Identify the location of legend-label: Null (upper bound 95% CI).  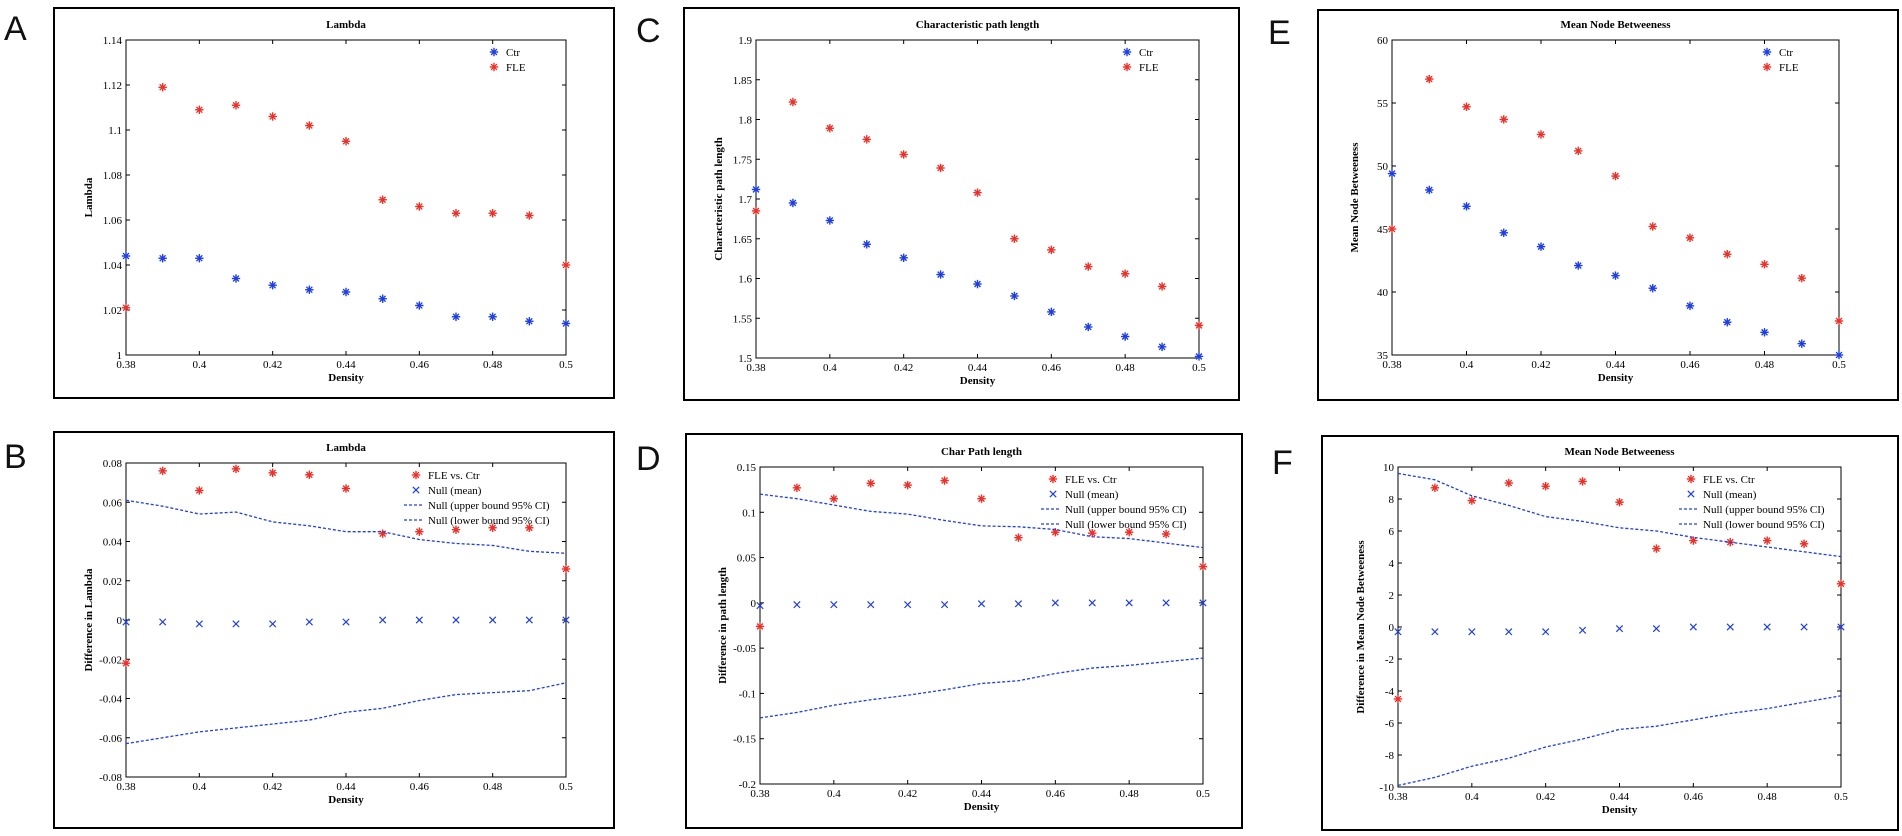
(489, 506).